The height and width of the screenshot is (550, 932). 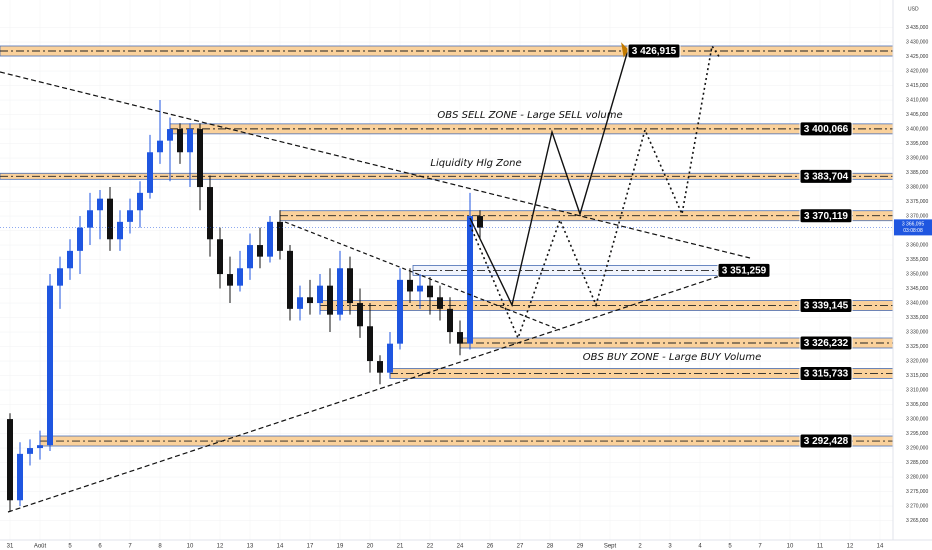 What do you see at coordinates (700, 547) in the screenshot?
I see `x-tick-label: 4` at bounding box center [700, 547].